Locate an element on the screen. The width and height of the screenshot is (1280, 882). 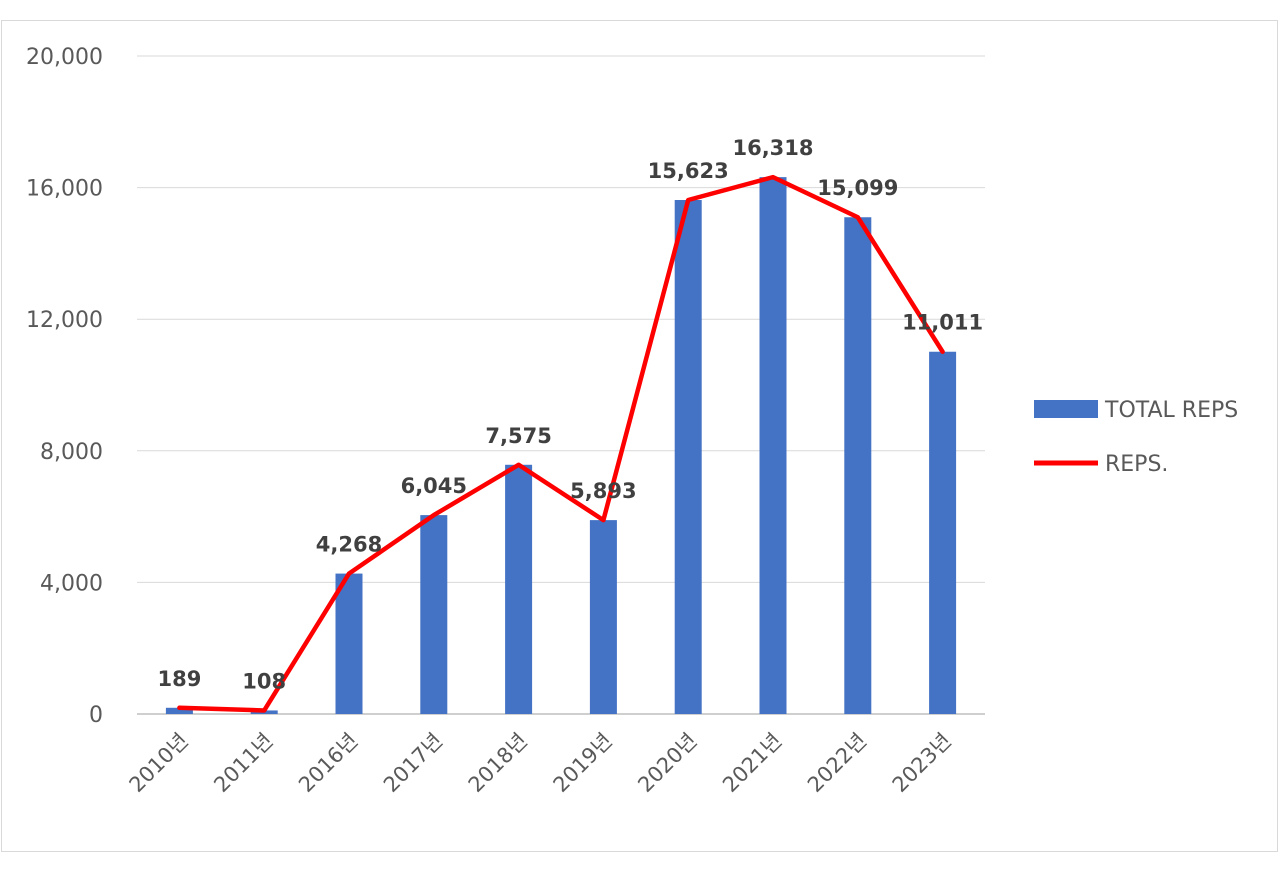
y-tick-label: 12,000 is located at coordinates (64, 320).